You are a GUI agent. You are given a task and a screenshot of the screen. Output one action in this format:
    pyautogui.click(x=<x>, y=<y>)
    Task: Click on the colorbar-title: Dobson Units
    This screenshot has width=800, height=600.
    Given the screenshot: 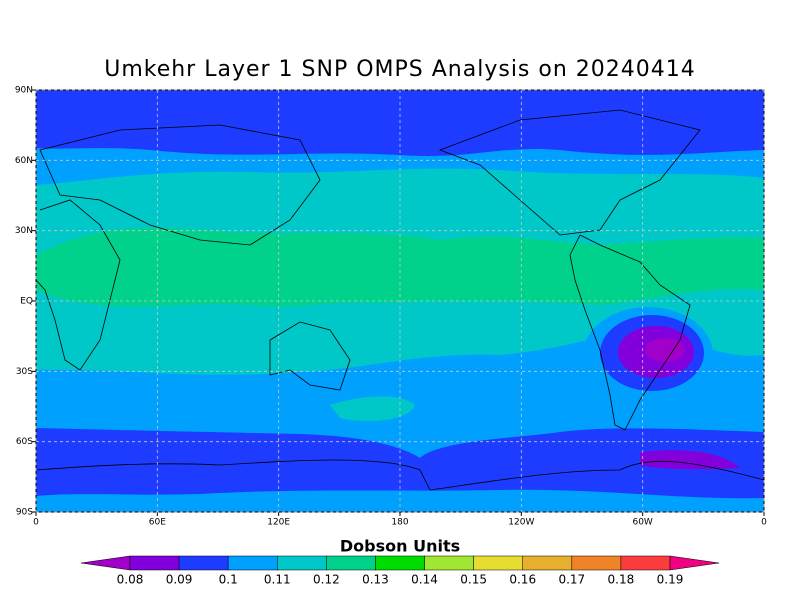 What is the action you would take?
    pyautogui.click(x=400, y=546)
    